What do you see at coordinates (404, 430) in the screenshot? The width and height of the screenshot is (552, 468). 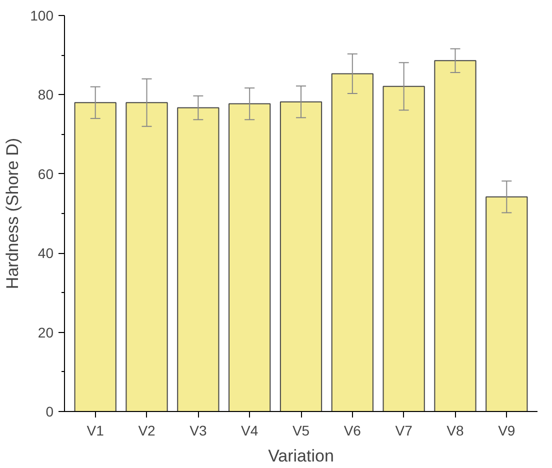 I see `x-tick-label: V7` at bounding box center [404, 430].